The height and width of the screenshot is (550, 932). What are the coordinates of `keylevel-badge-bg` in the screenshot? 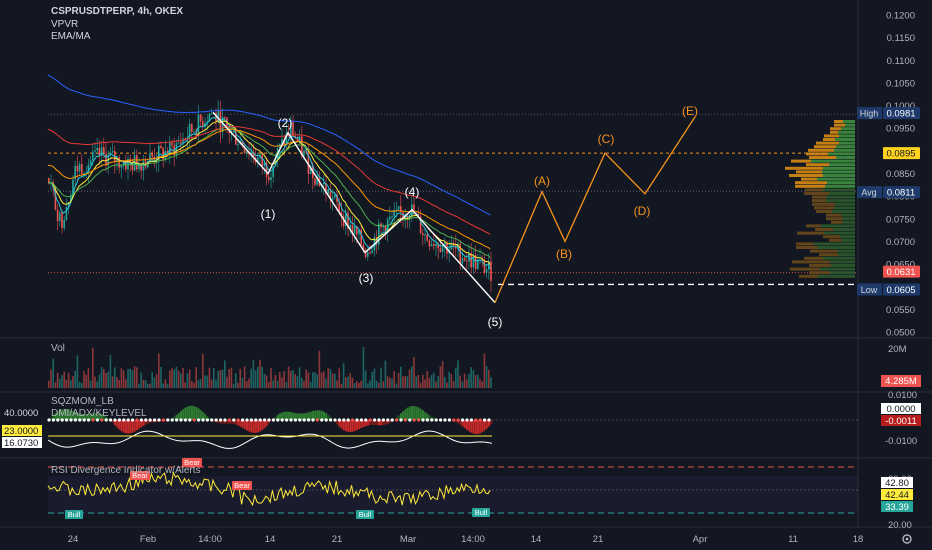 It's located at (22, 430).